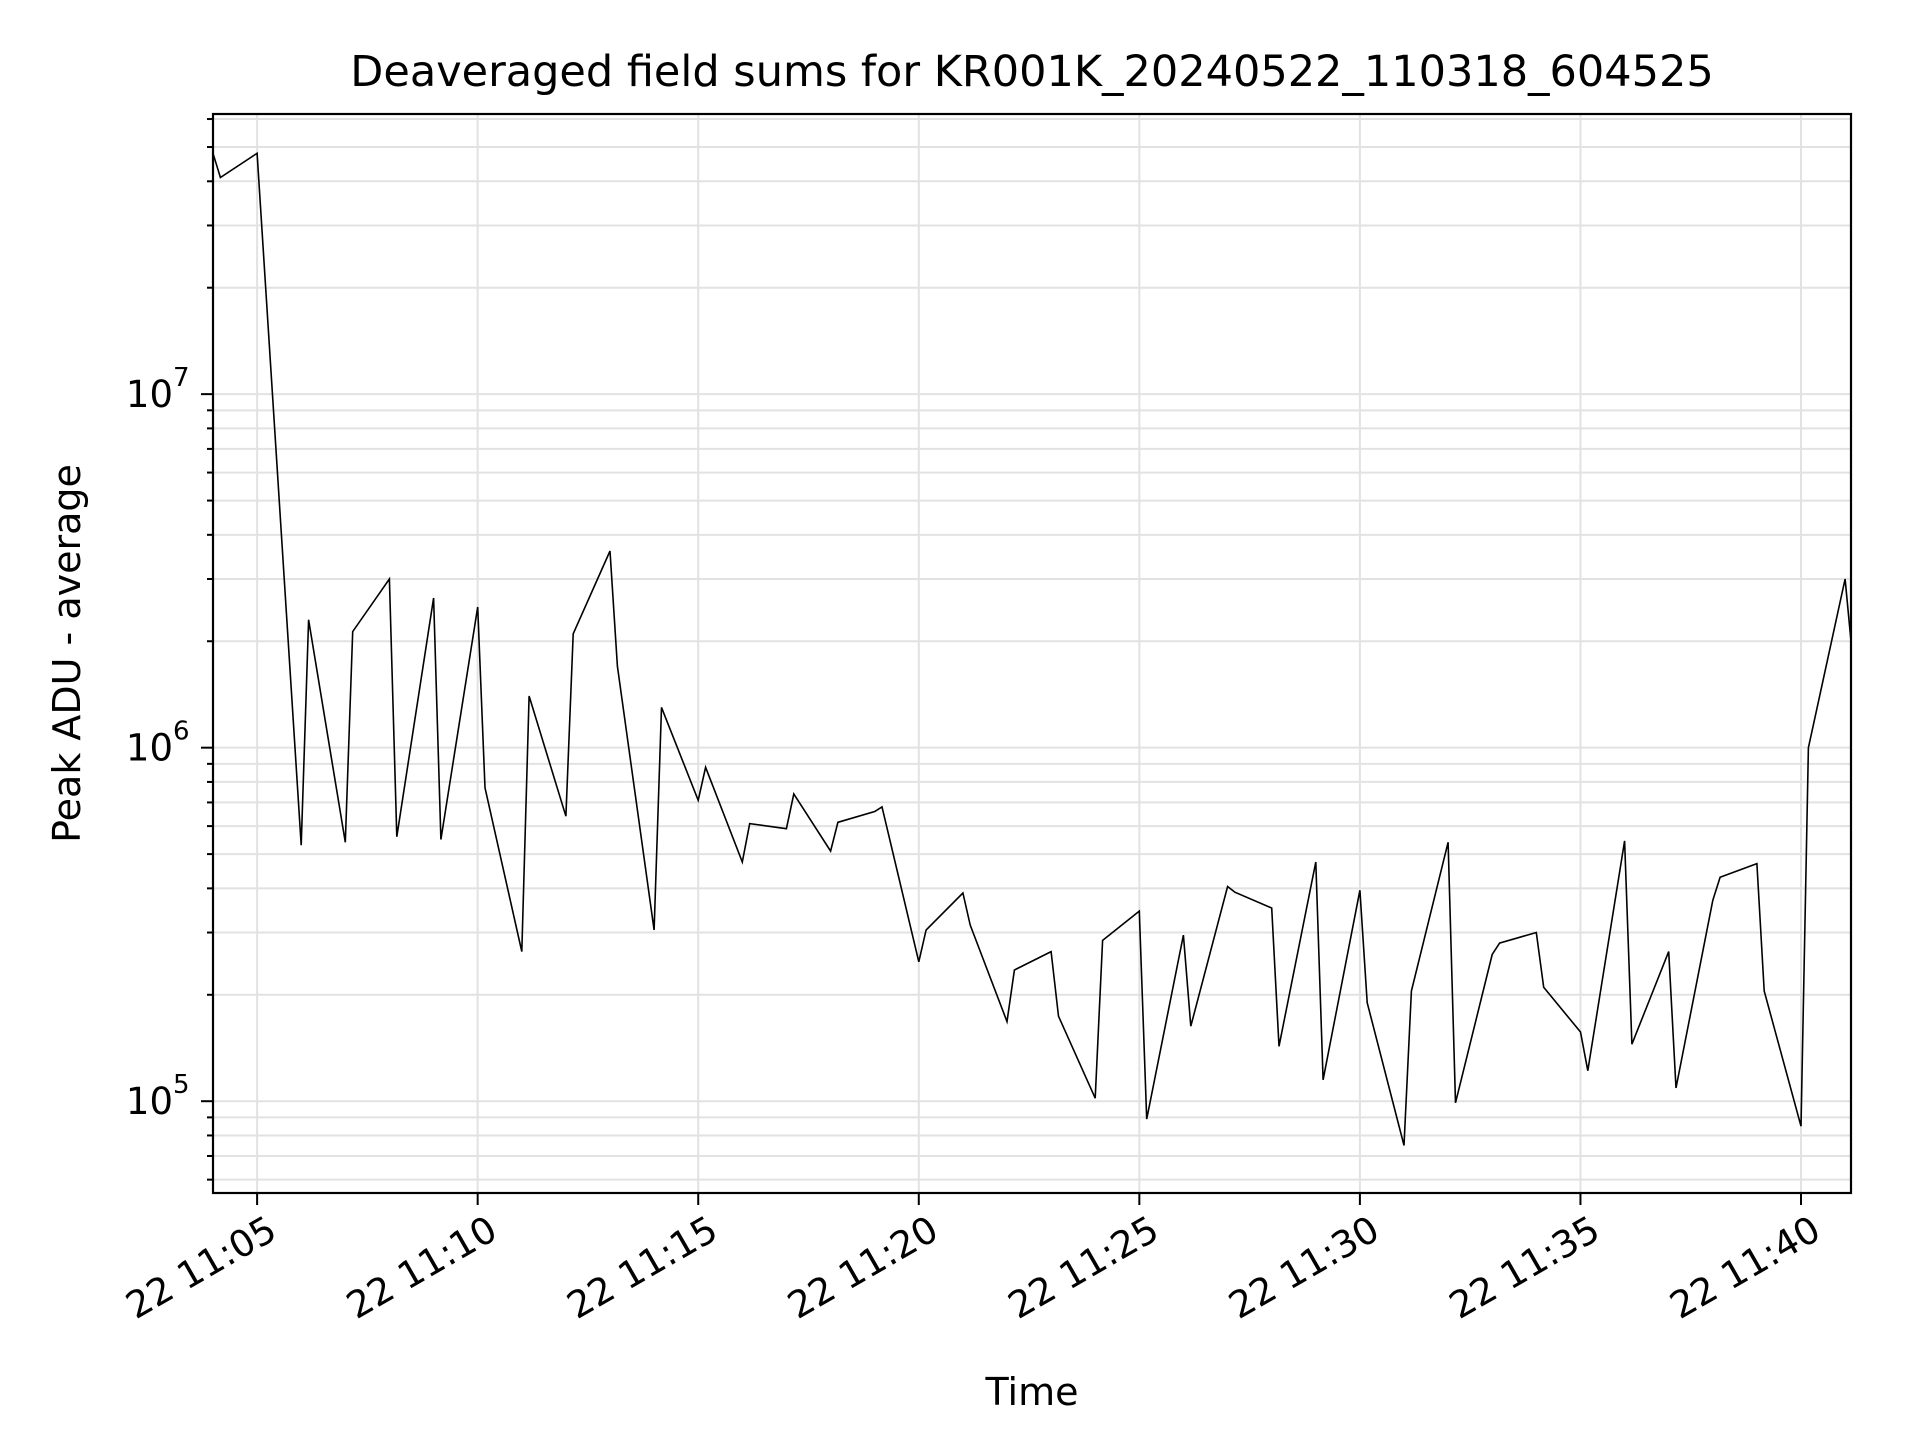  I want to click on y-tick-exponent: 7, so click(181, 378).